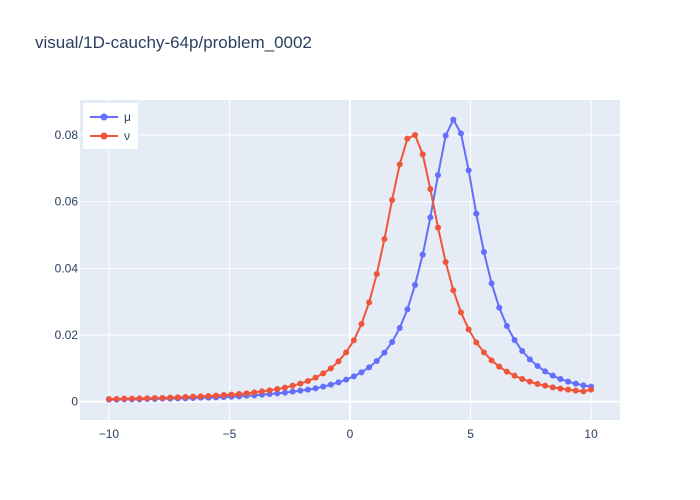 Image resolution: width=700 pixels, height=500 pixels. I want to click on legend-item: ν, so click(110, 136).